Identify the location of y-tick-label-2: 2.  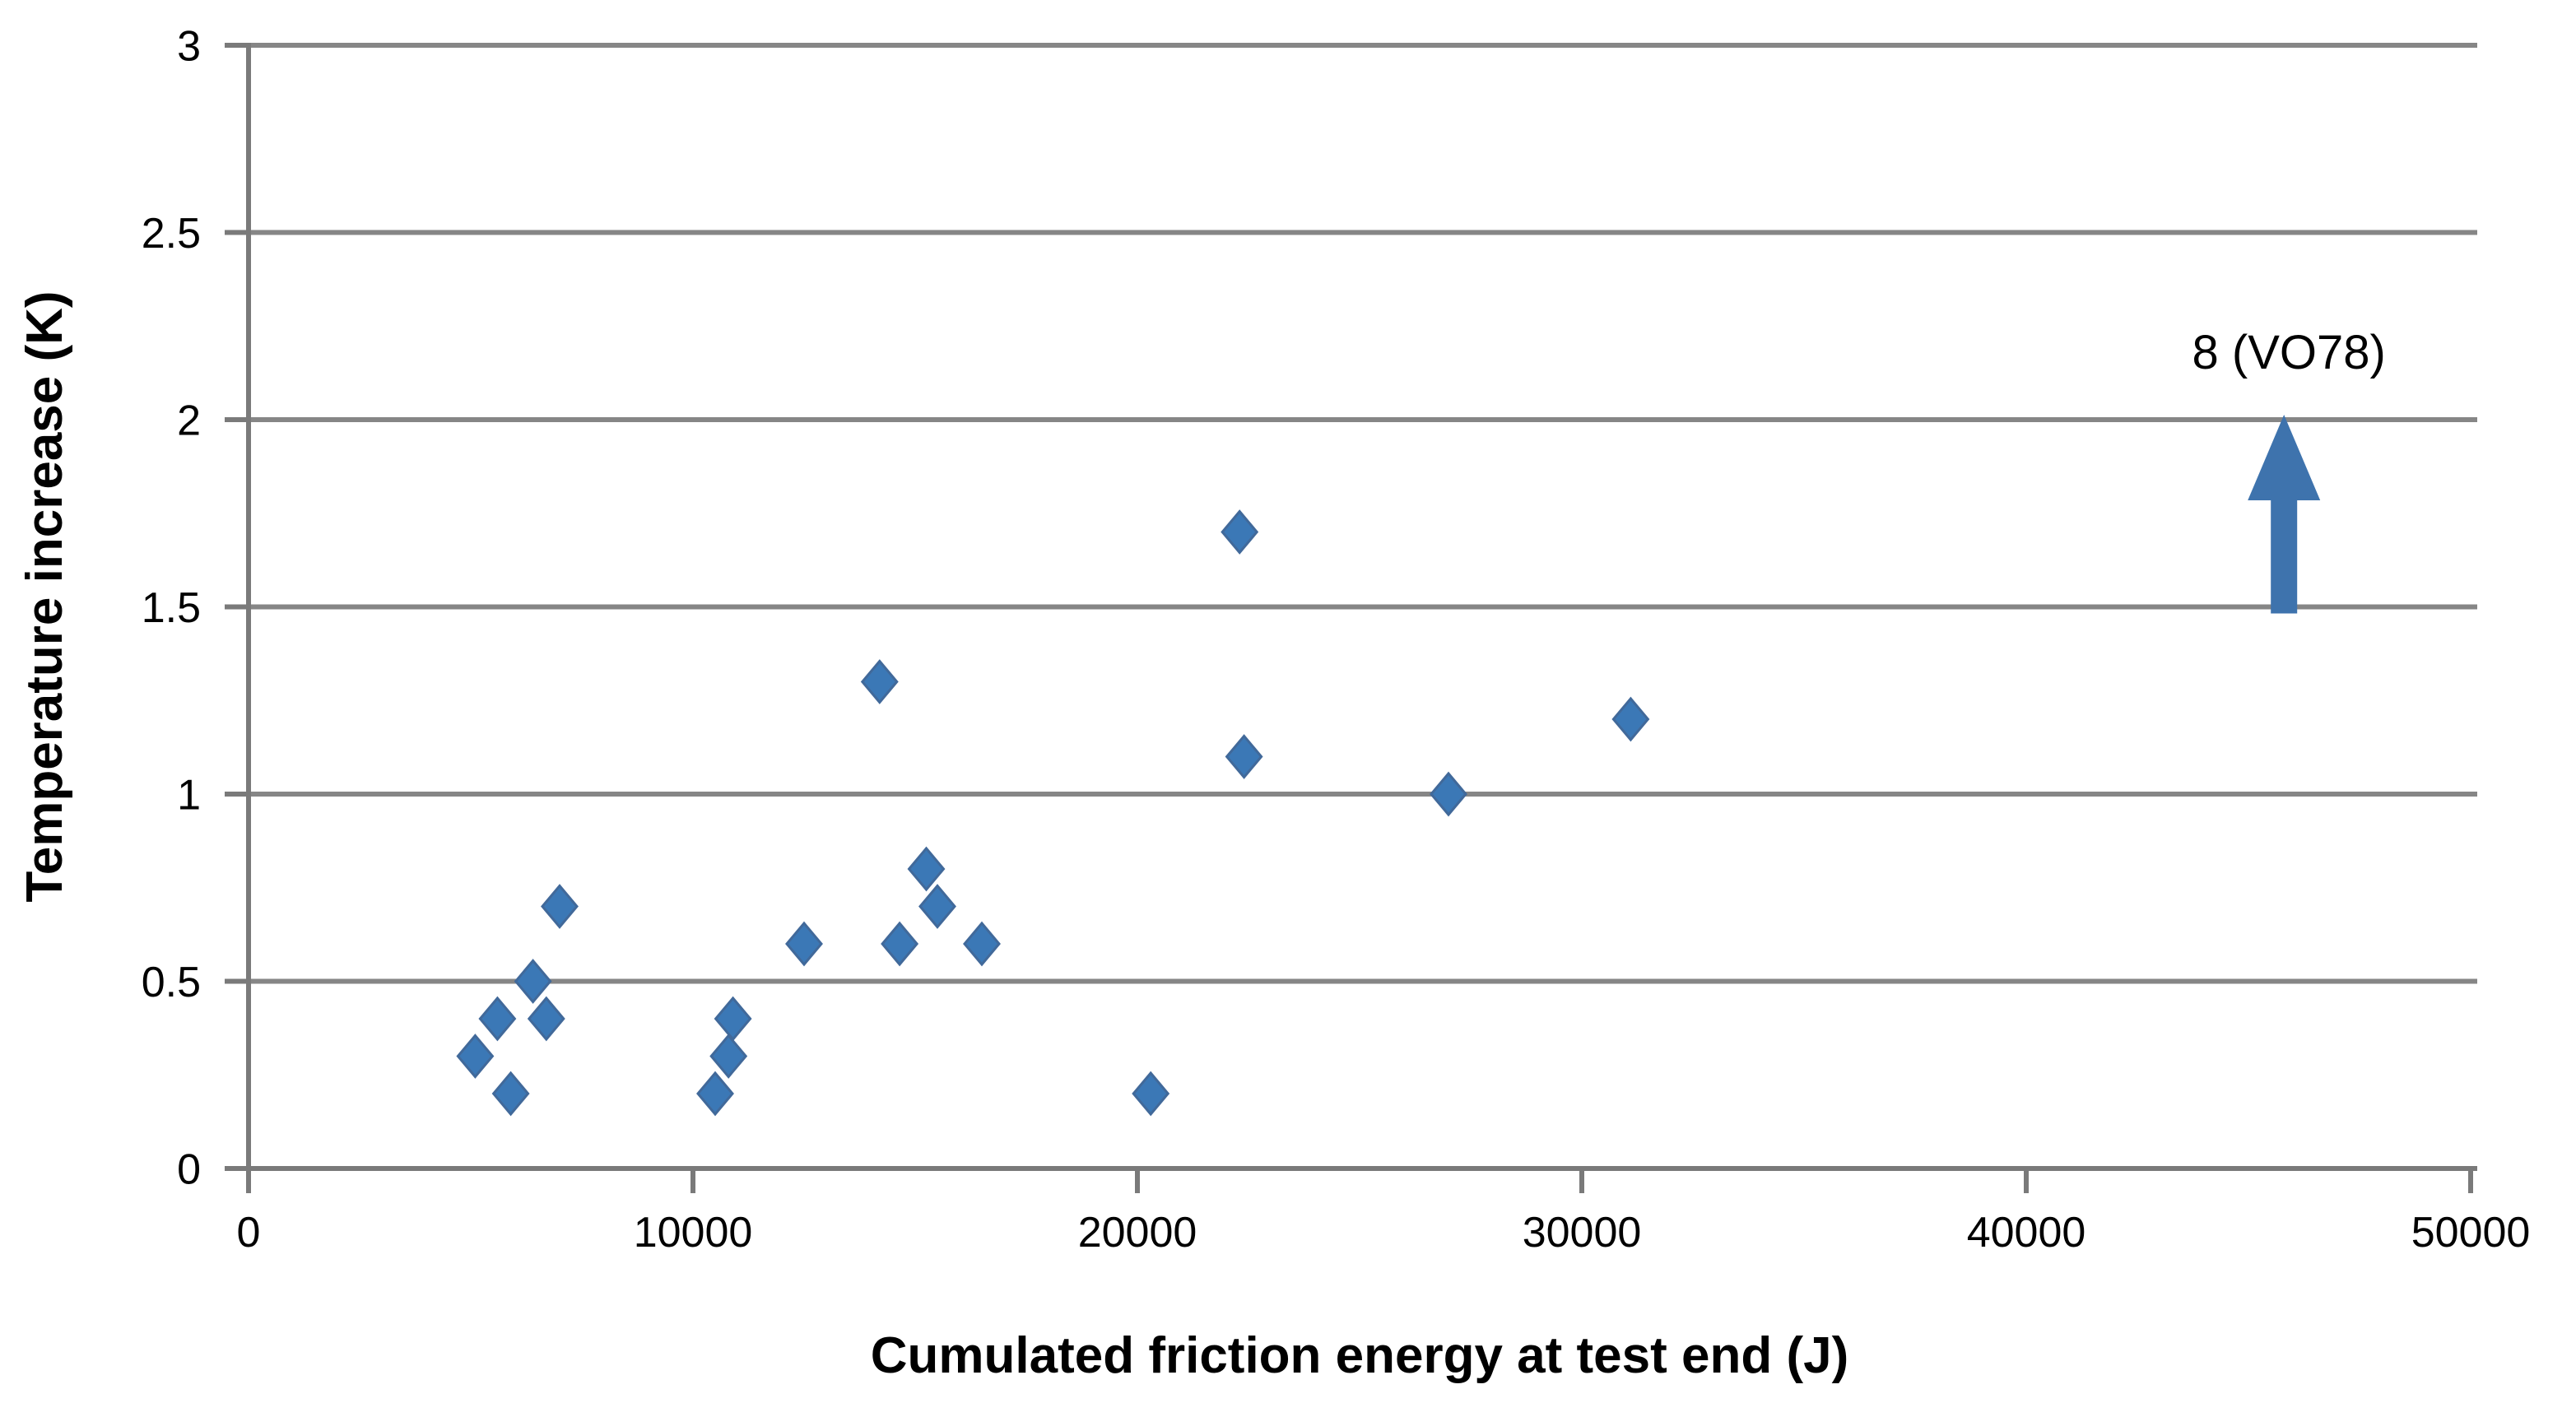
(189, 421).